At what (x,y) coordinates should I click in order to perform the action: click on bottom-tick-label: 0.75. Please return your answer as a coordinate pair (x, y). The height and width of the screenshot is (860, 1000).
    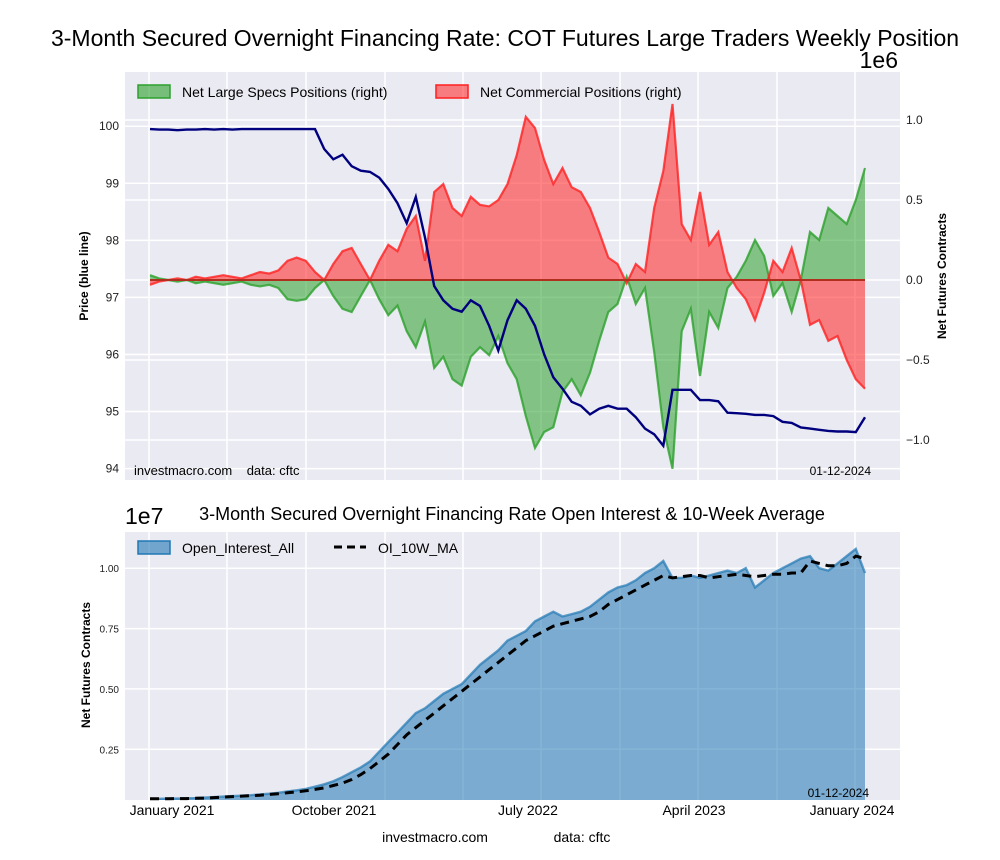
    Looking at the image, I should click on (110, 630).